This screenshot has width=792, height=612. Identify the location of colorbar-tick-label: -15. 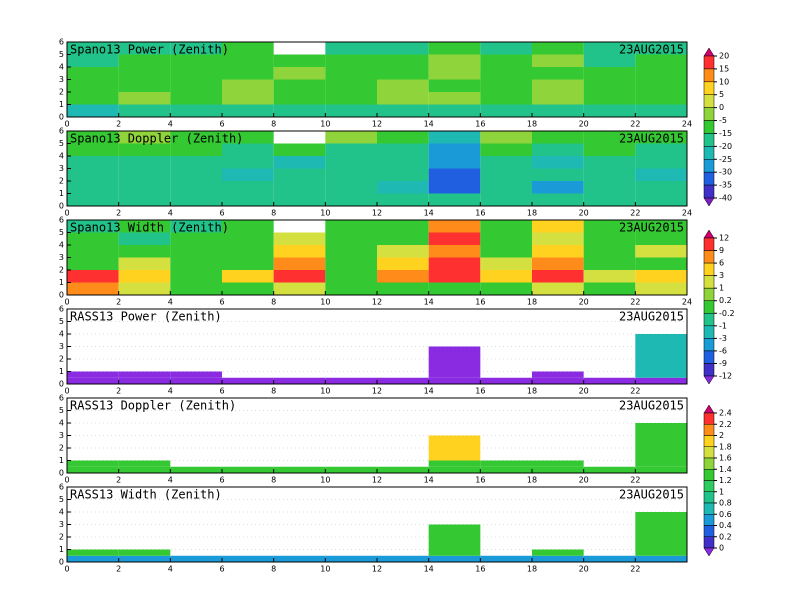
(725, 133).